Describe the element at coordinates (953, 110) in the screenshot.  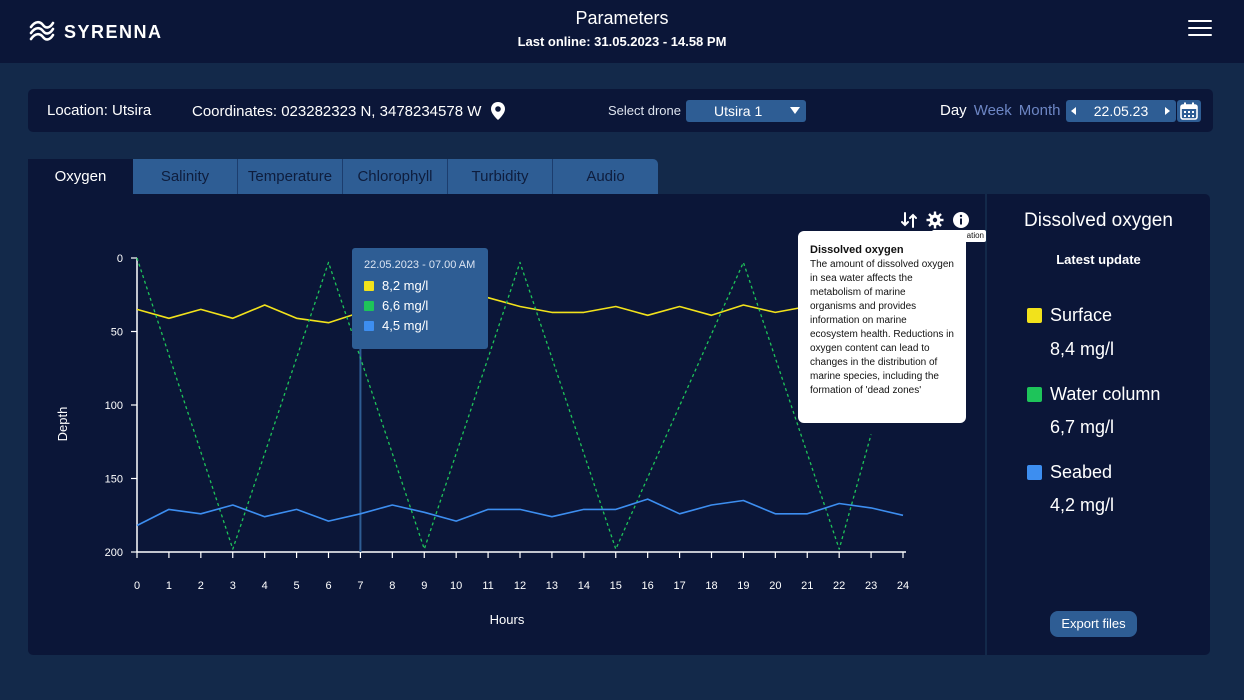
I see `period-day: Day` at that location.